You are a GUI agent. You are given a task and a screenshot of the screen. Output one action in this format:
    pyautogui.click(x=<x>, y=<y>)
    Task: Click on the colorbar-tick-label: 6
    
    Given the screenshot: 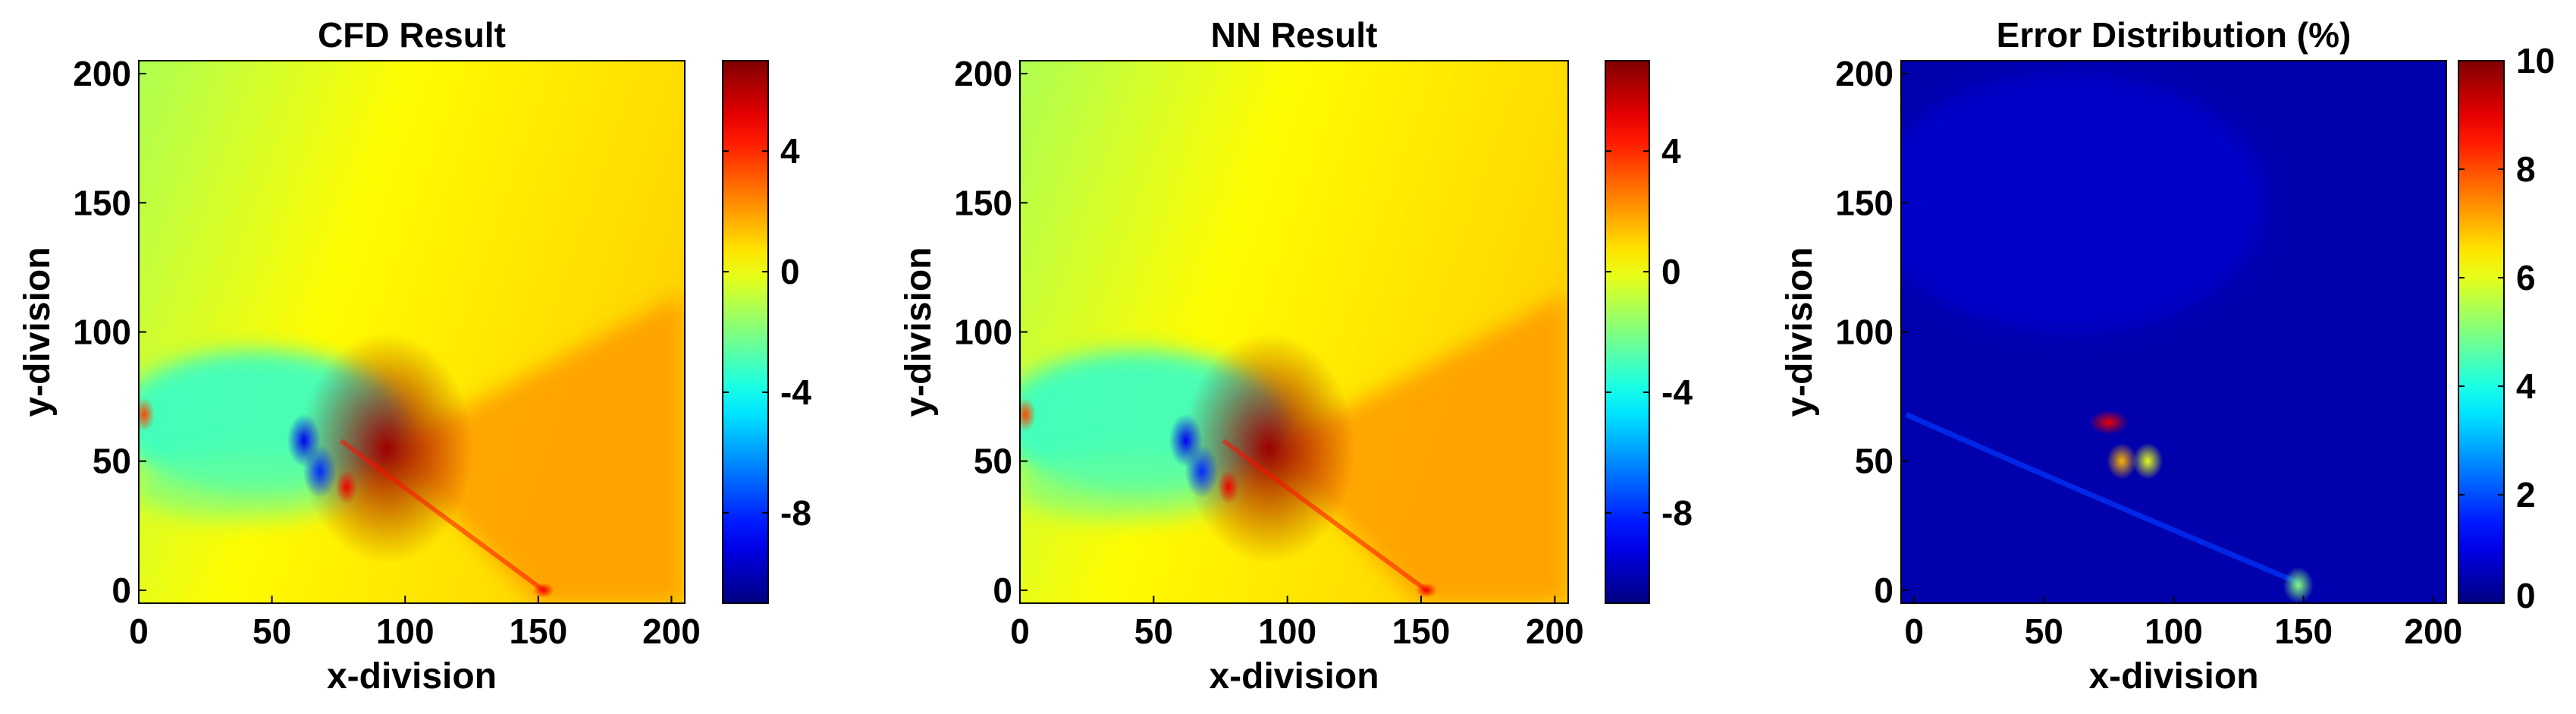 What is the action you would take?
    pyautogui.click(x=2526, y=277)
    